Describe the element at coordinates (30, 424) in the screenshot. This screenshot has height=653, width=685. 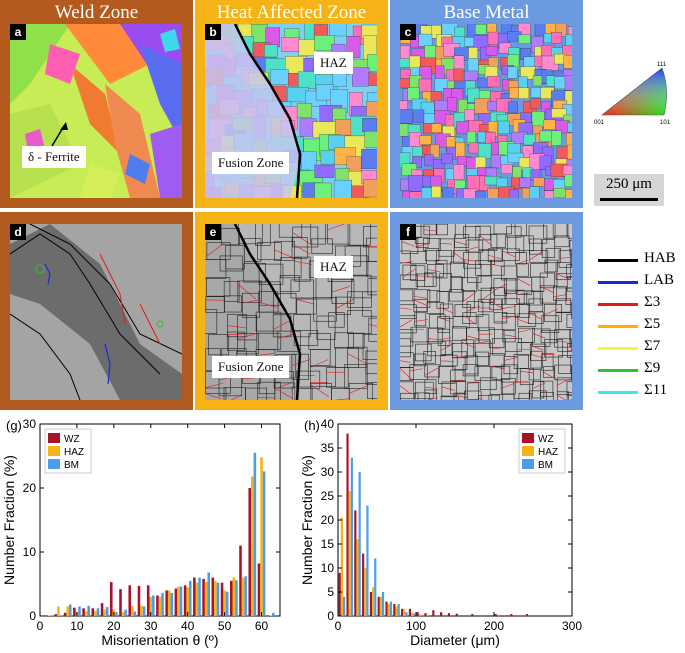
I see `y-tick-label: 30` at that location.